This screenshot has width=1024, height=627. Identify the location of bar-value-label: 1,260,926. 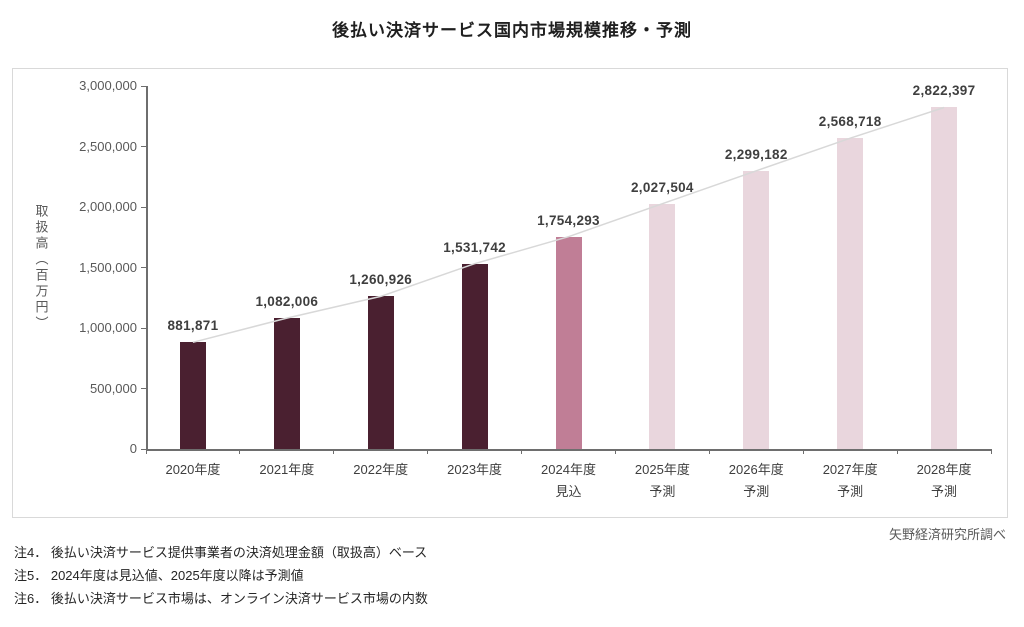
(381, 279).